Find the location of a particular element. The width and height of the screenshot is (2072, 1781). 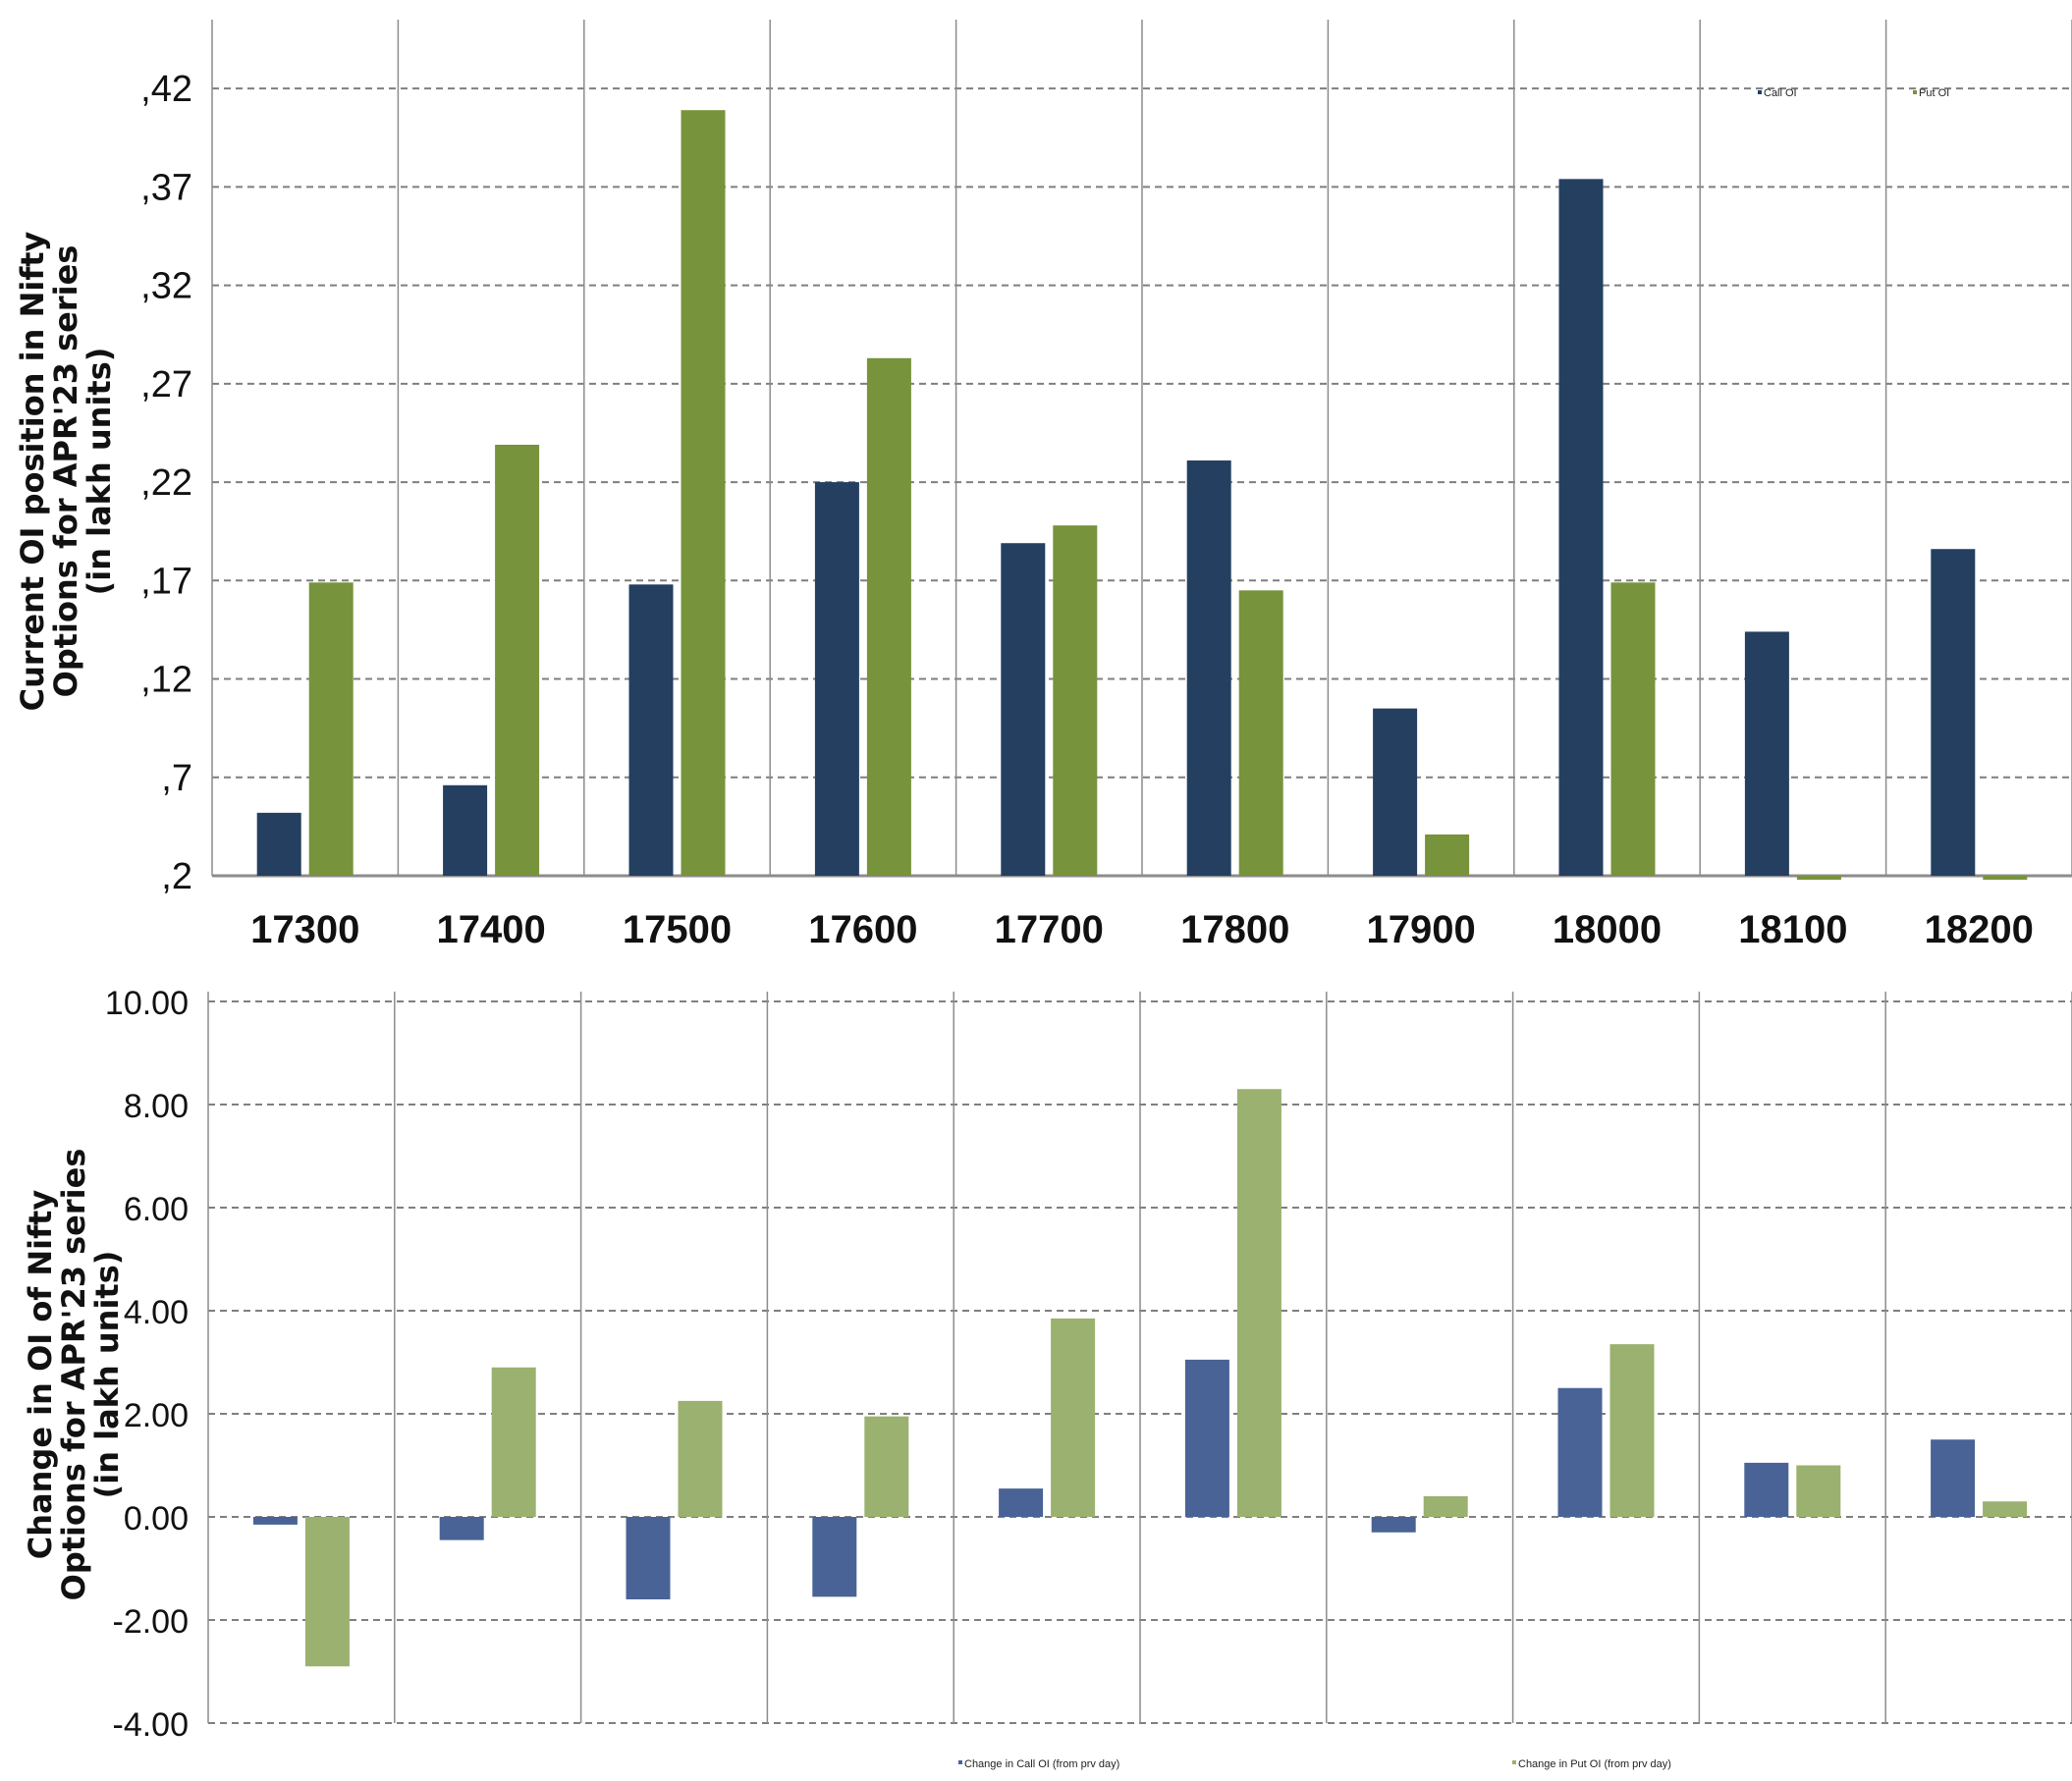

category-label-17900: 17900 is located at coordinates (1420, 929).